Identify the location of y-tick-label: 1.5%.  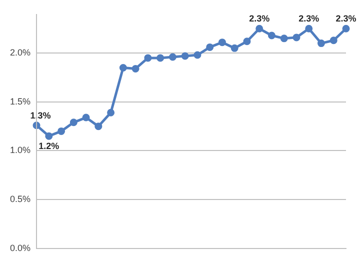
(20, 101).